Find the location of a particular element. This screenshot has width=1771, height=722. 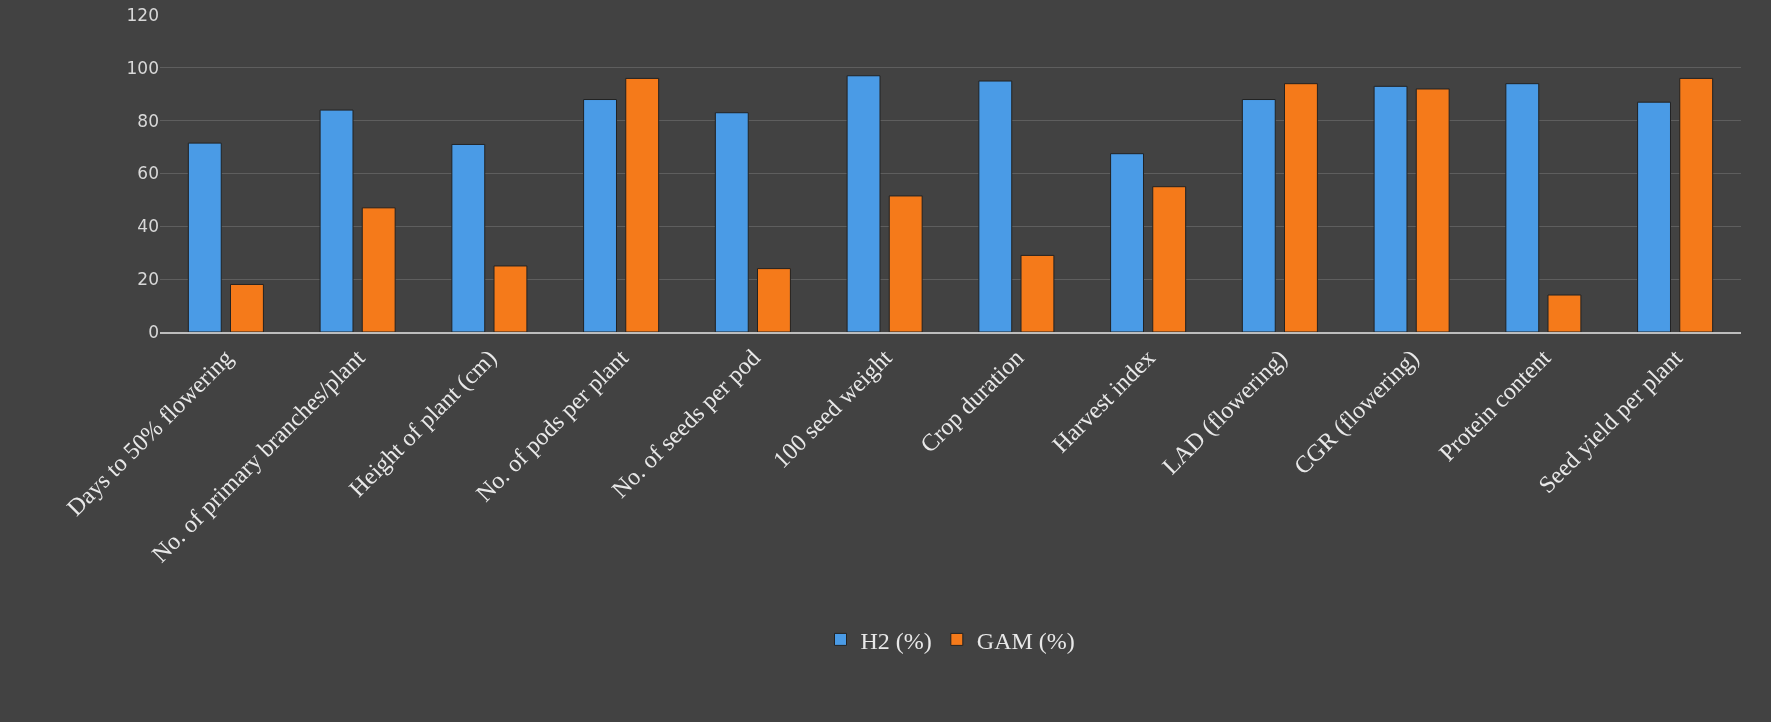

legend-label: GAM (%) is located at coordinates (1025, 640).